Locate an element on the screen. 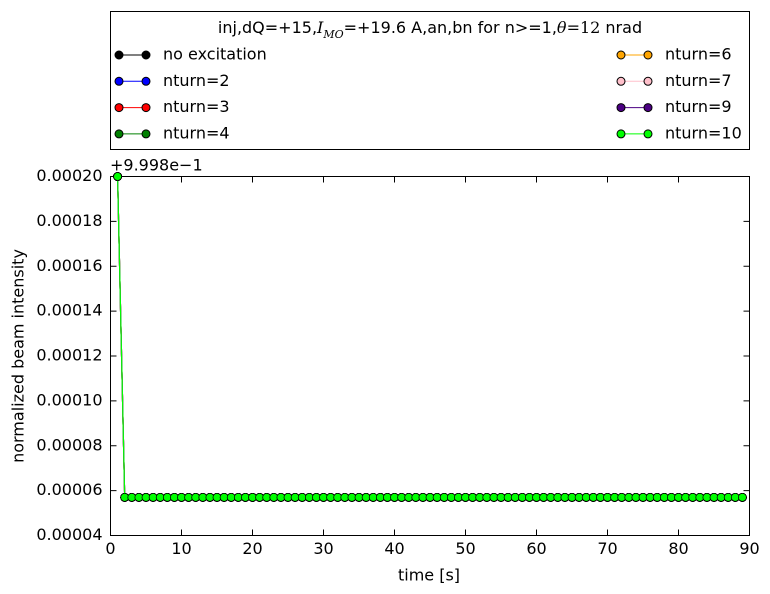 This screenshot has height=594, width=770. x-axis-label: time [s] is located at coordinates (429, 575).